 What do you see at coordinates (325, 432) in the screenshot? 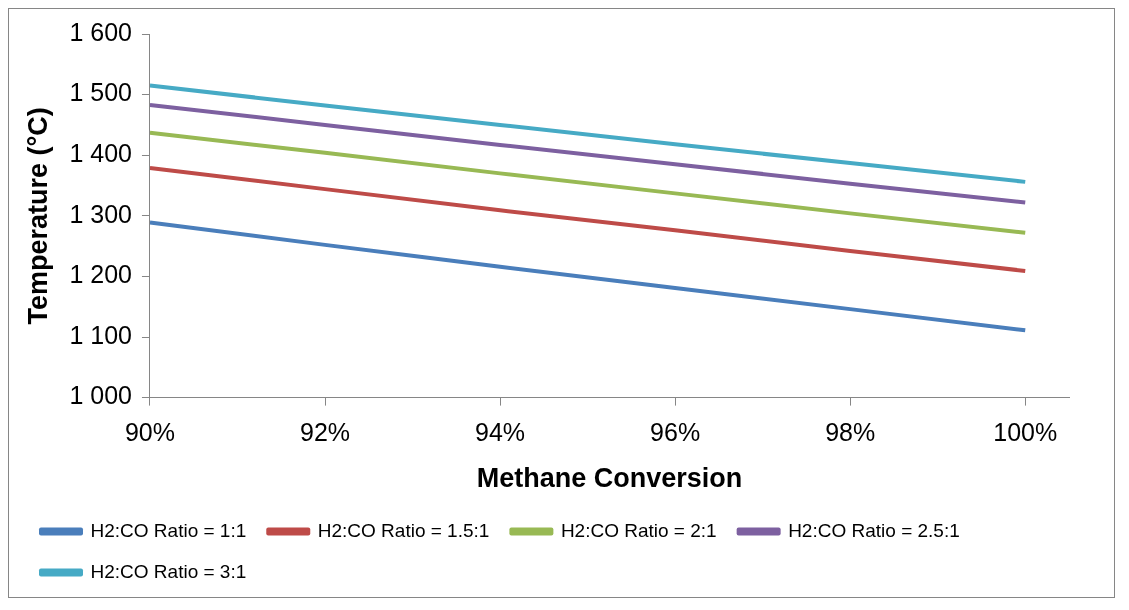
I see `x-tick-label: 92%` at bounding box center [325, 432].